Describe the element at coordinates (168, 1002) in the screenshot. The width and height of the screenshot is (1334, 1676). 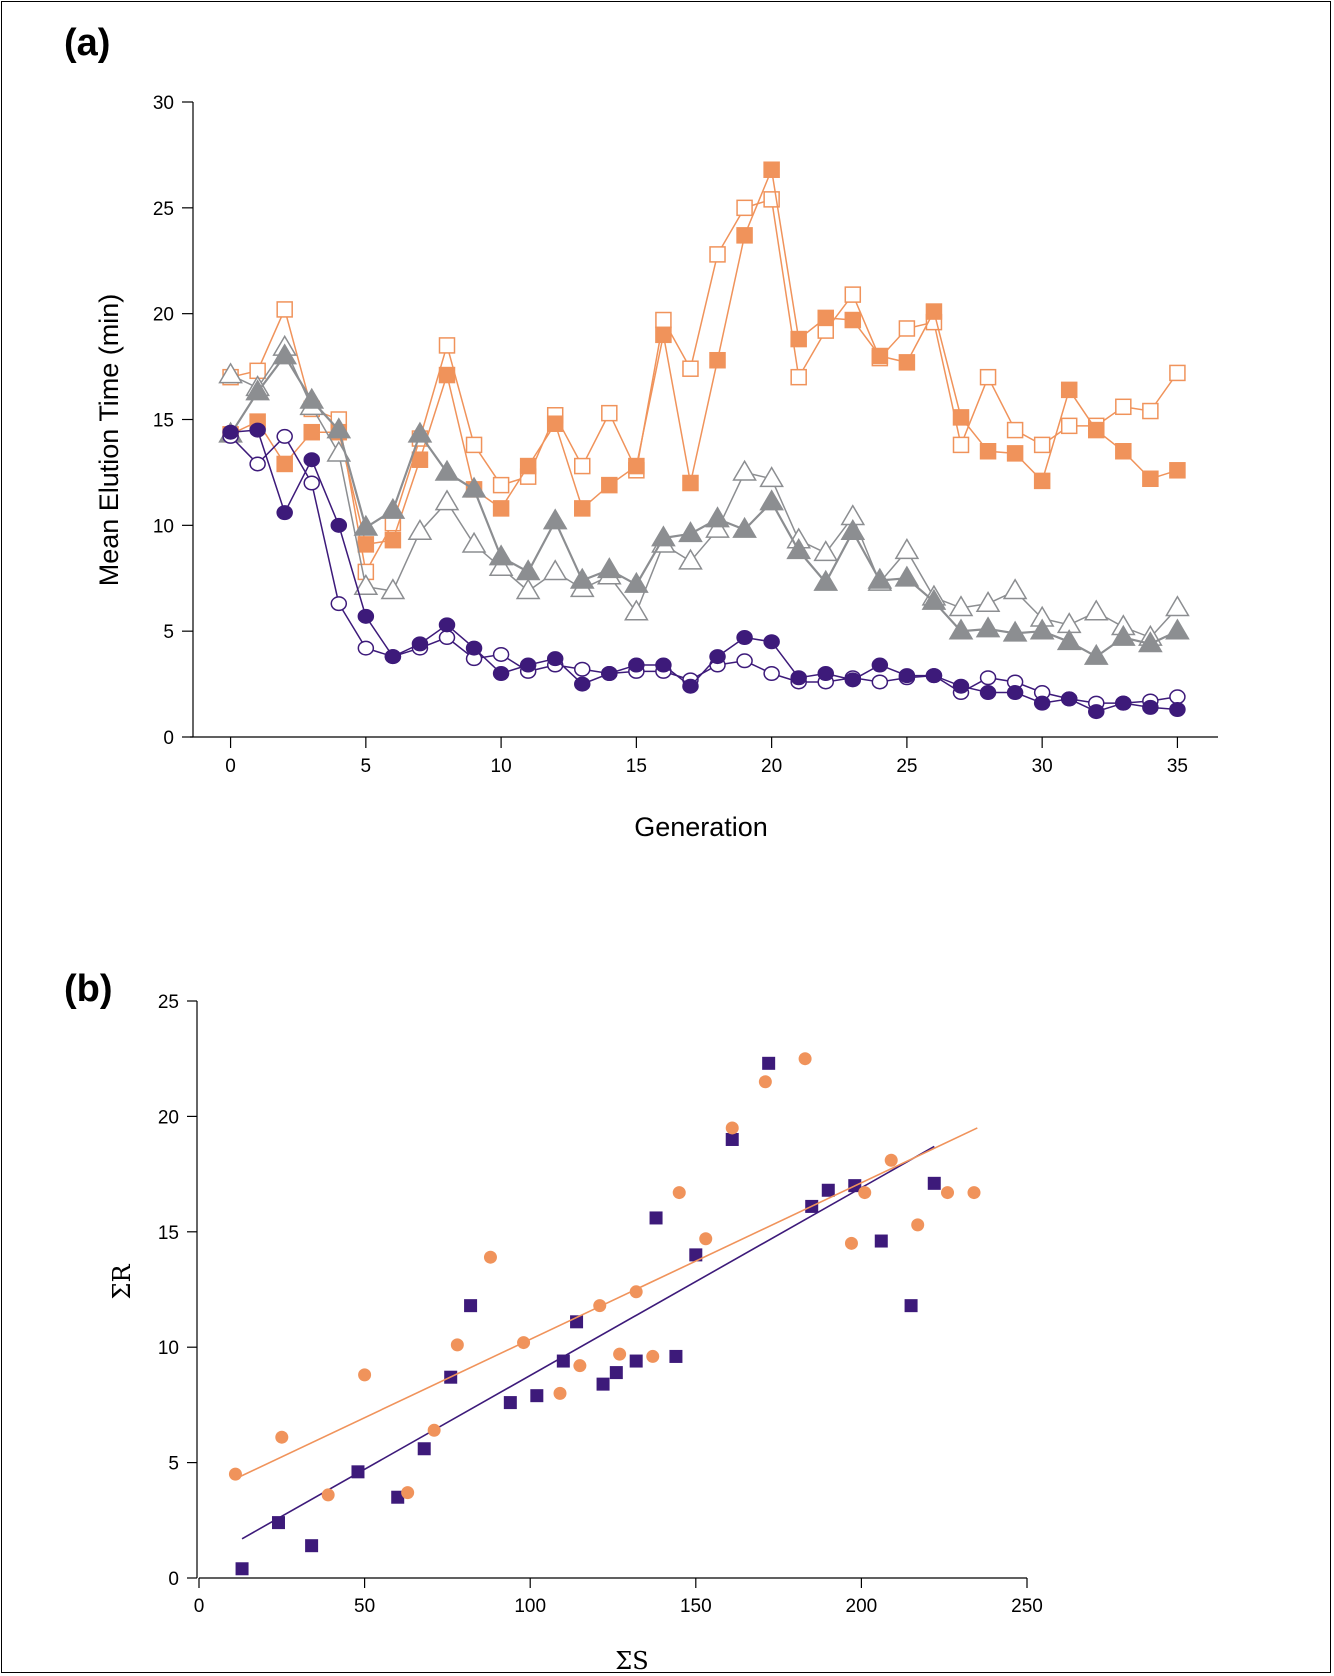
I see `chart-b-y-tick-label: 25` at that location.